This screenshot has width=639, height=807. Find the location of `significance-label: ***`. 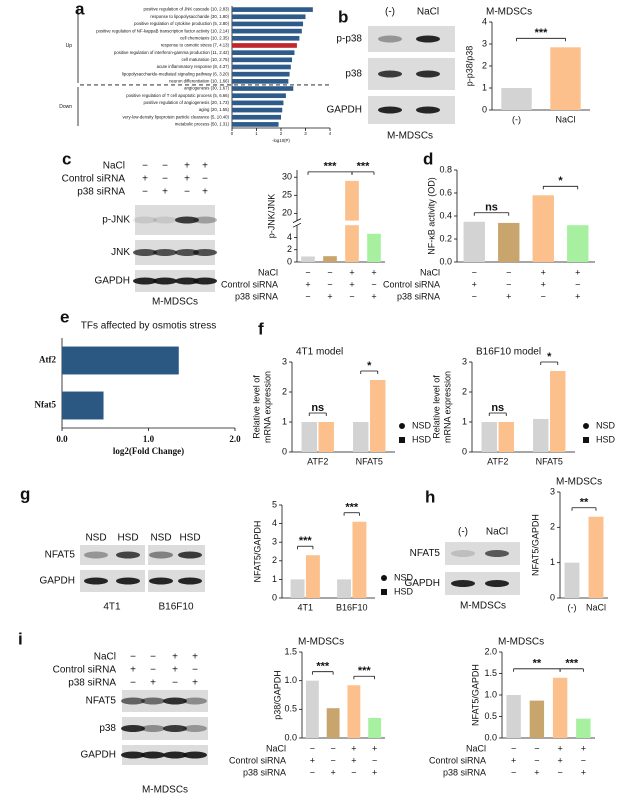

significance-label: *** is located at coordinates (365, 671).